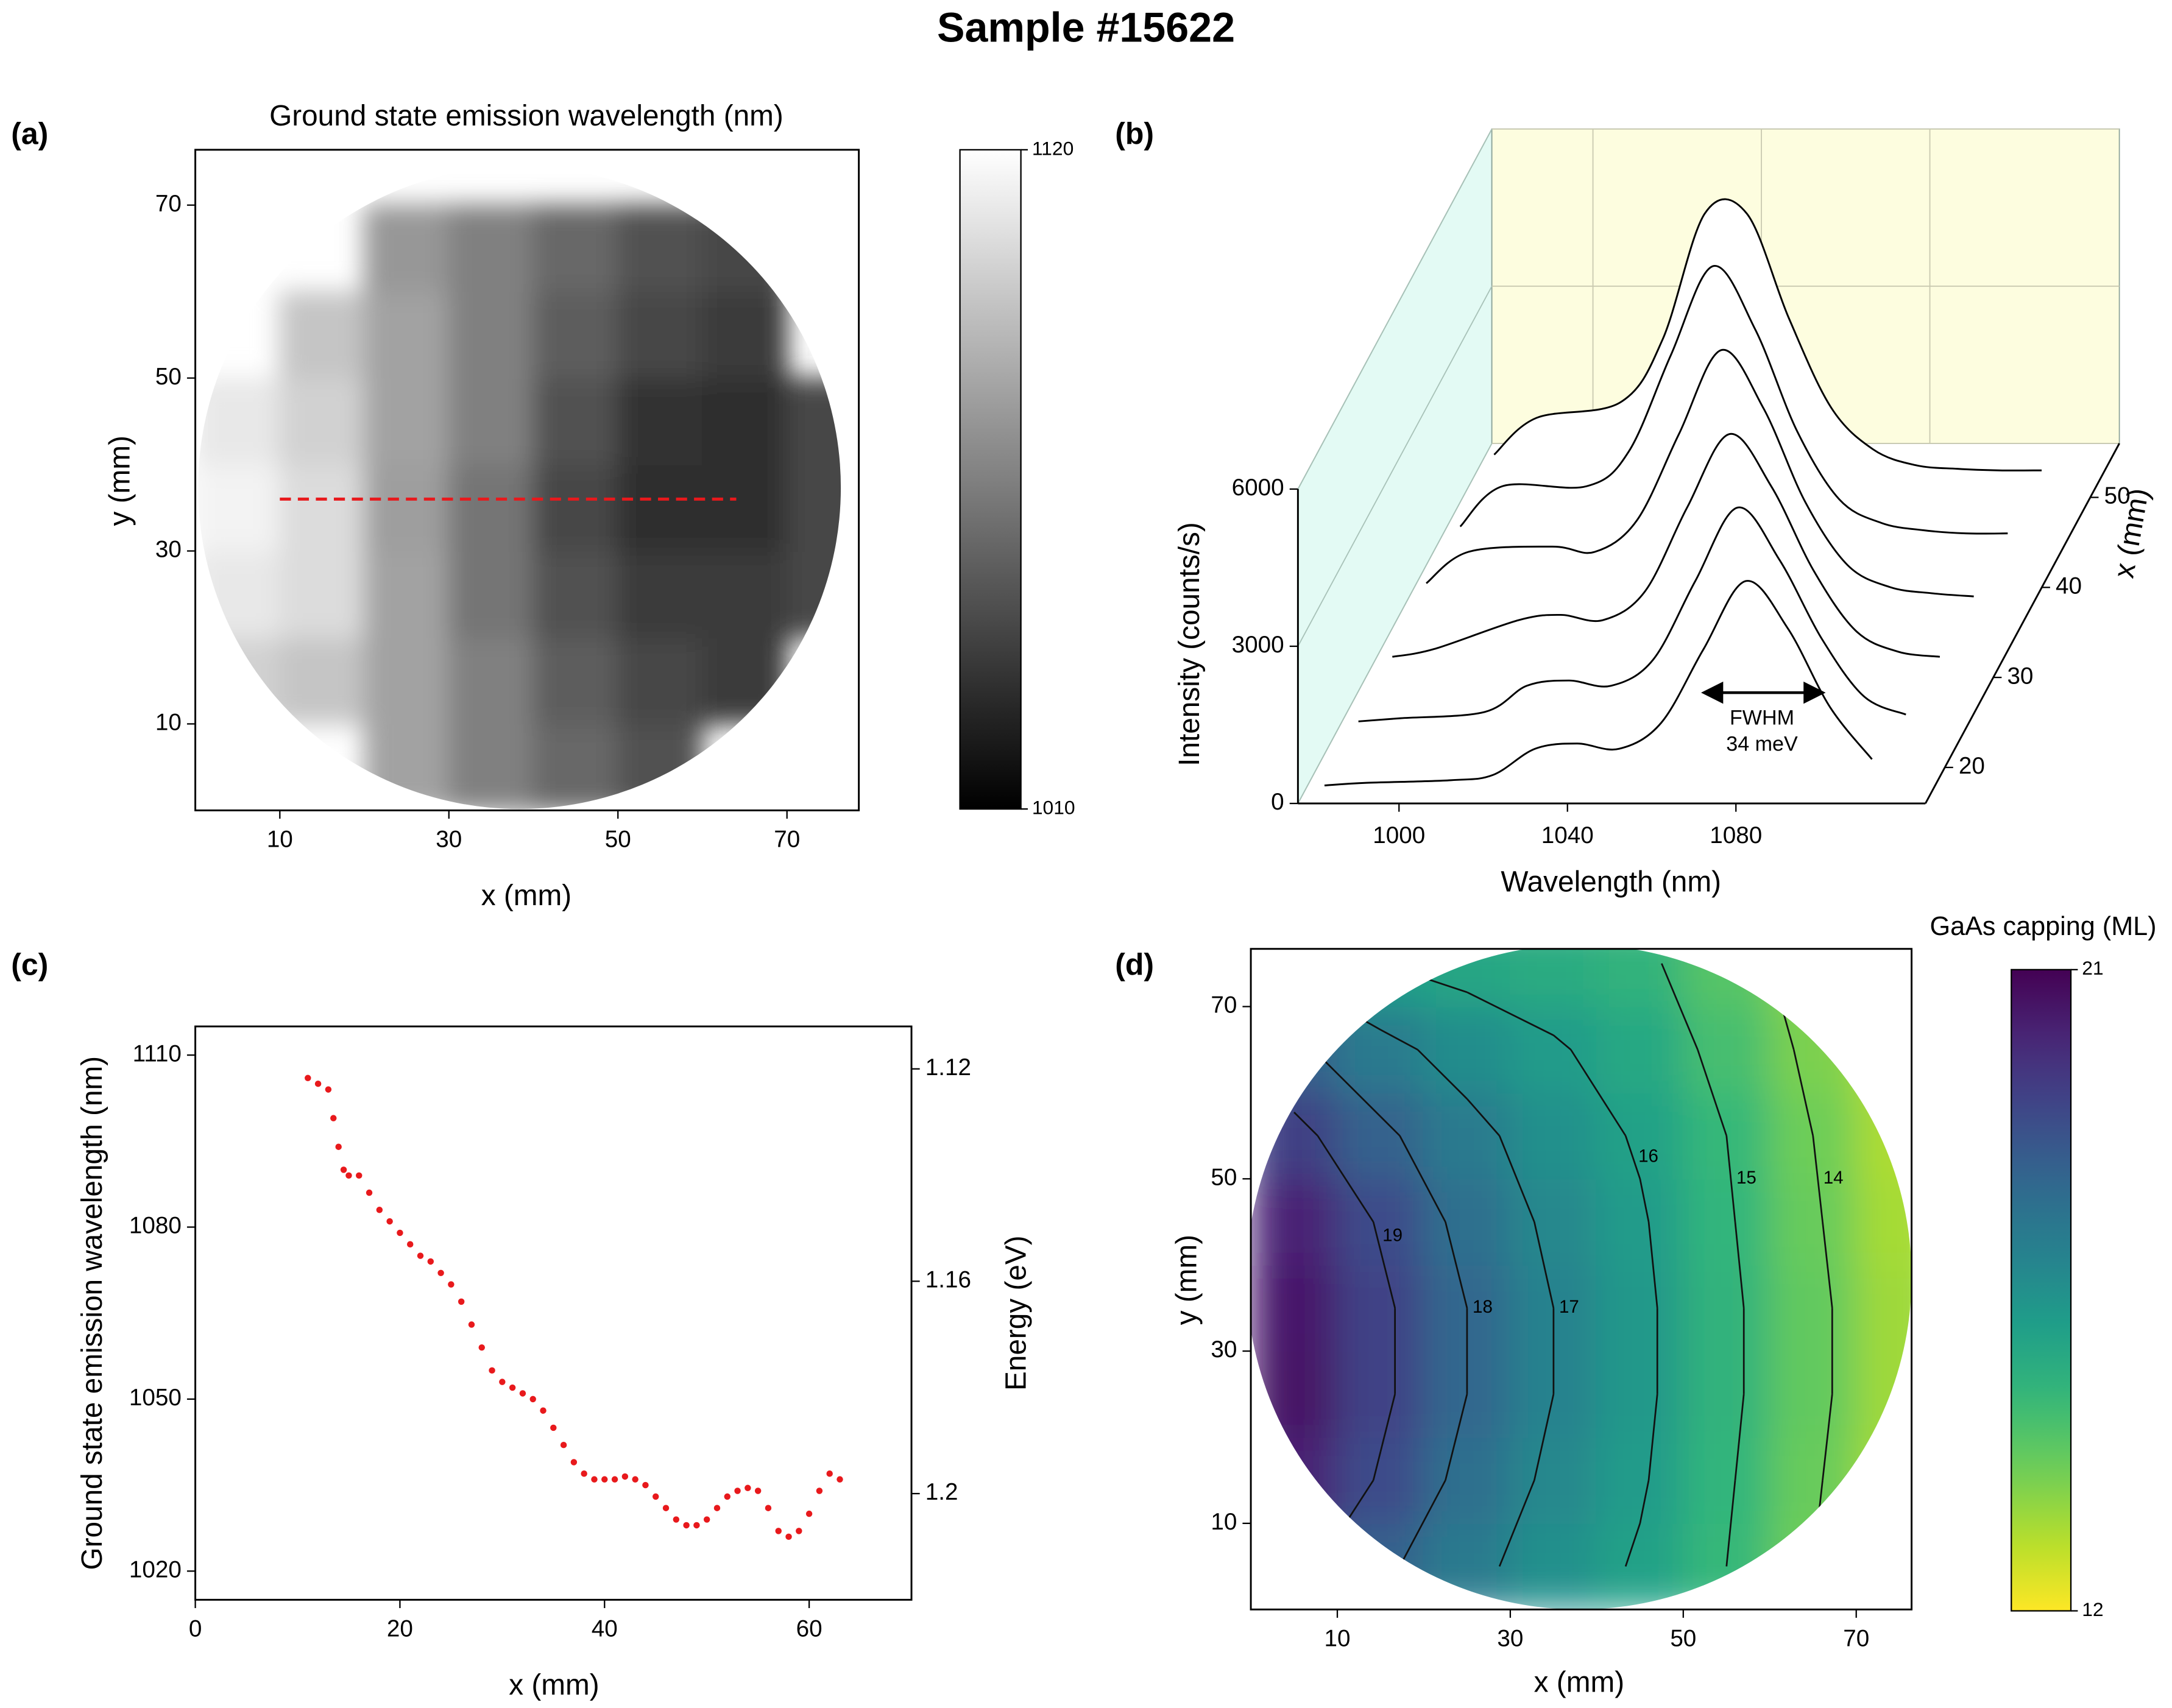 The height and width of the screenshot is (1708, 2172). Describe the element at coordinates (526, 896) in the screenshot. I see `x-axis-label: x (mm)` at that location.